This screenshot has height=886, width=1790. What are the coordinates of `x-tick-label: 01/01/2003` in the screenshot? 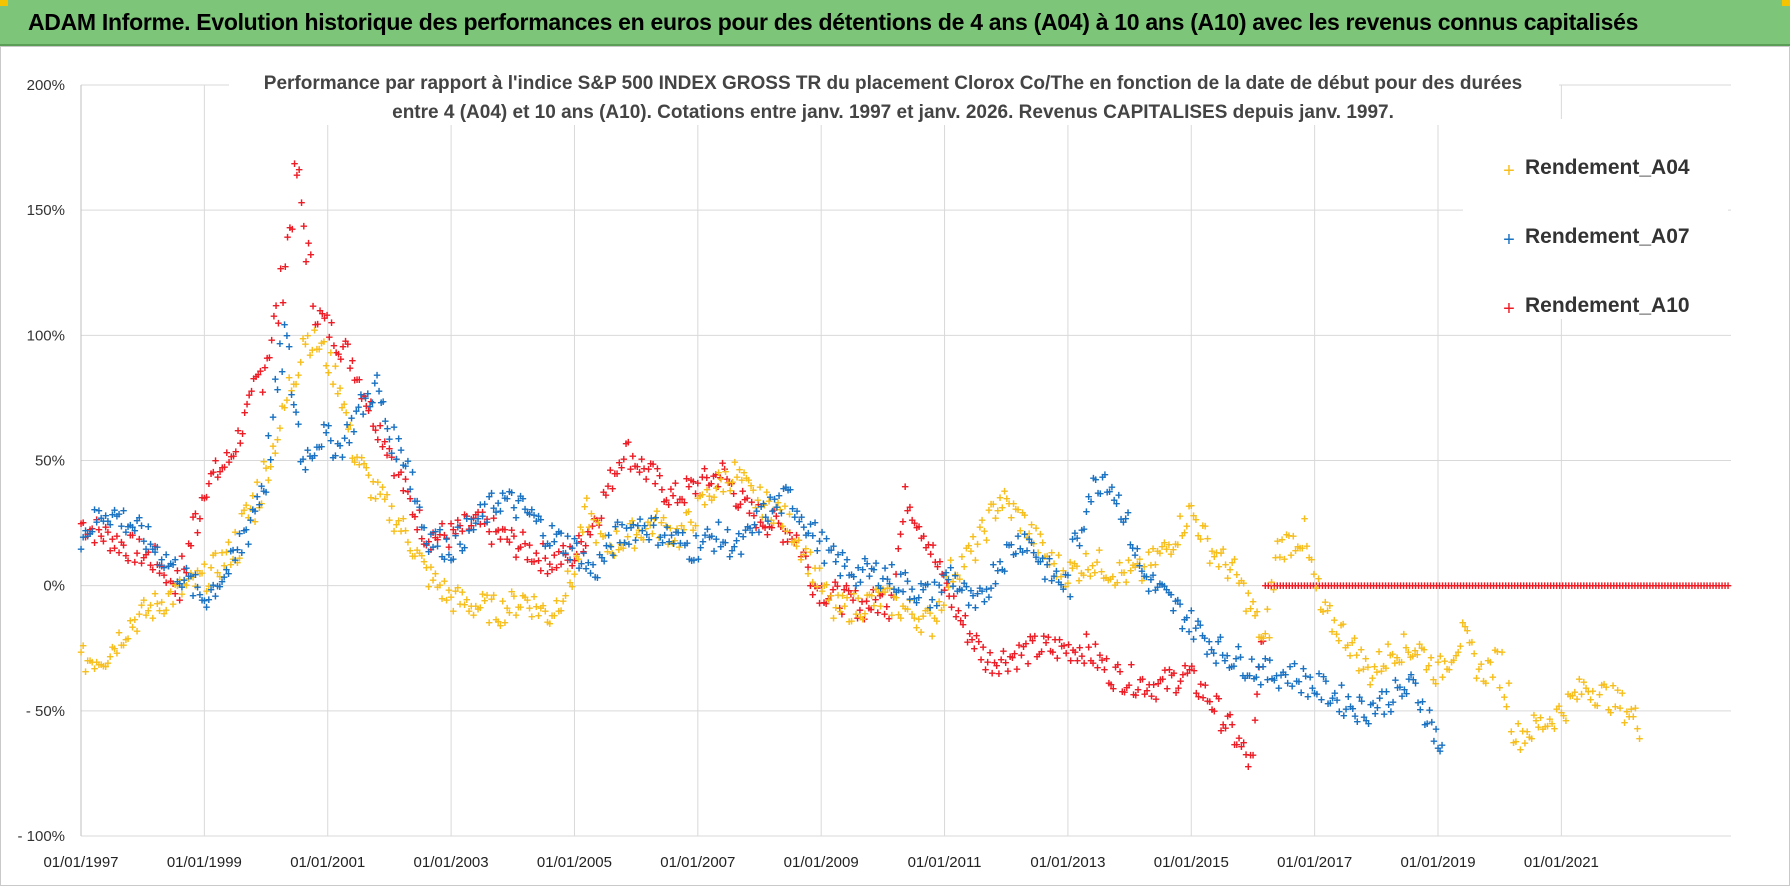 It's located at (451, 862).